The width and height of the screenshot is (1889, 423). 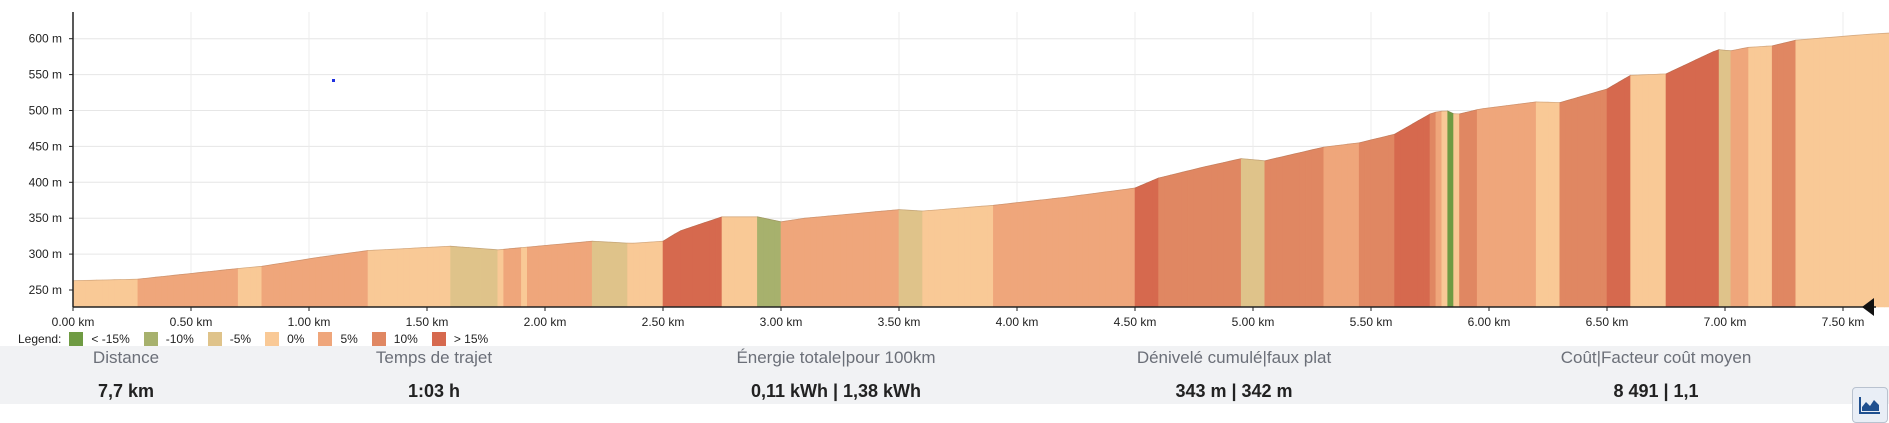 What do you see at coordinates (1870, 405) in the screenshot?
I see `chart-type-button` at bounding box center [1870, 405].